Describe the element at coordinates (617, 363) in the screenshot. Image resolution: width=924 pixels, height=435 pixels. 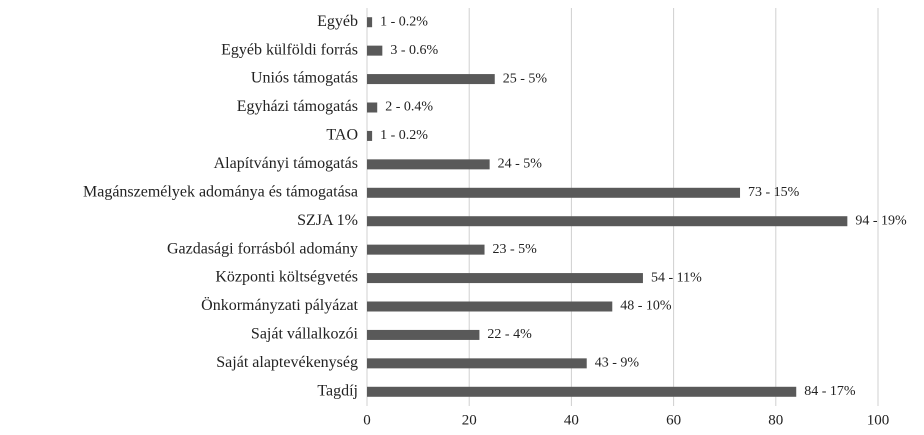
I see `value-label: 43 - 9%` at that location.